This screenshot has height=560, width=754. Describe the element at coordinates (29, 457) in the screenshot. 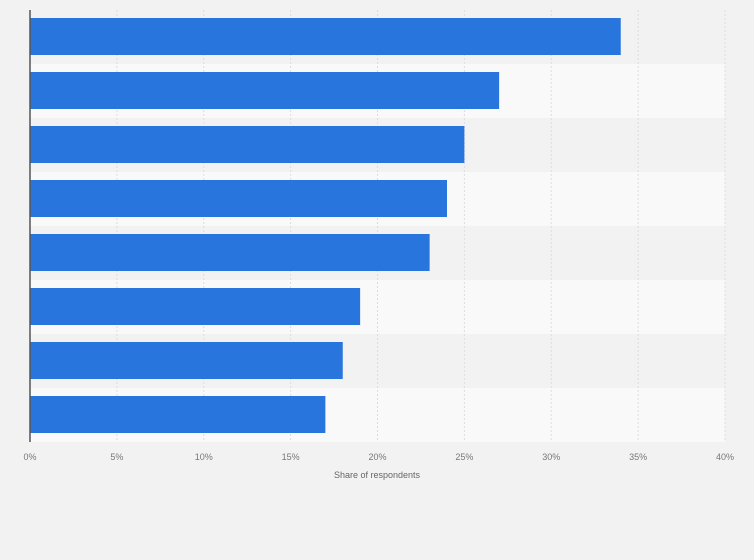

I see `x-tick-label: 0%` at that location.